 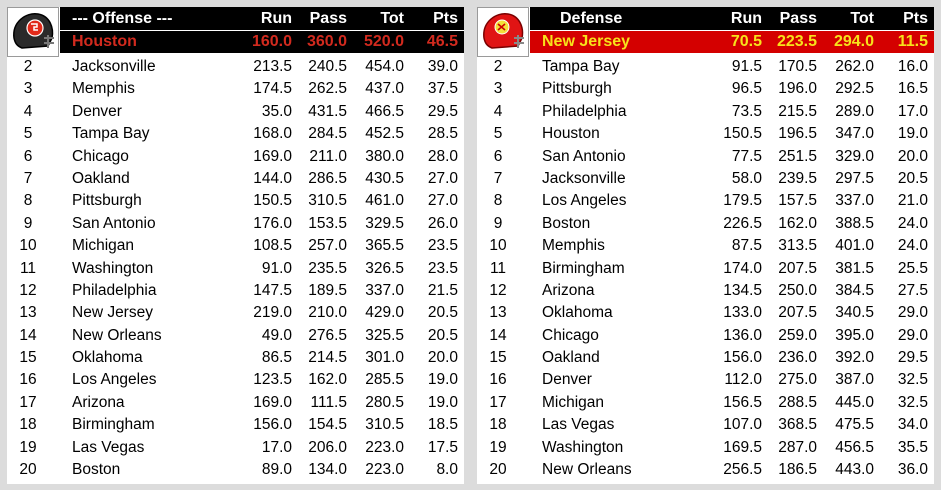 I want to click on pass-cell: 157.5, so click(x=797, y=201).